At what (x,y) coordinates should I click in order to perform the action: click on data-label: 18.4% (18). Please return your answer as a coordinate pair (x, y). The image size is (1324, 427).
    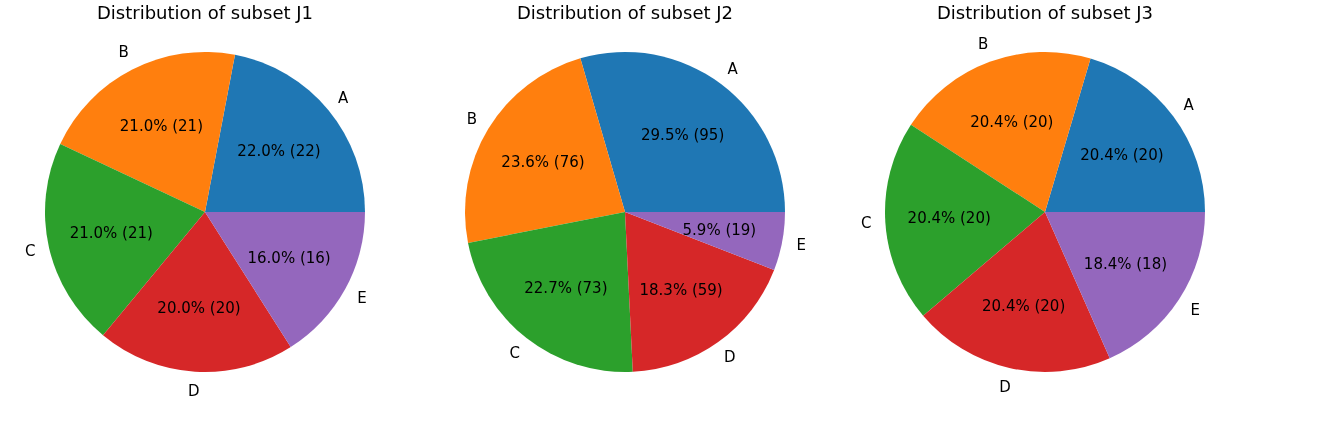
    Looking at the image, I should click on (1125, 264).